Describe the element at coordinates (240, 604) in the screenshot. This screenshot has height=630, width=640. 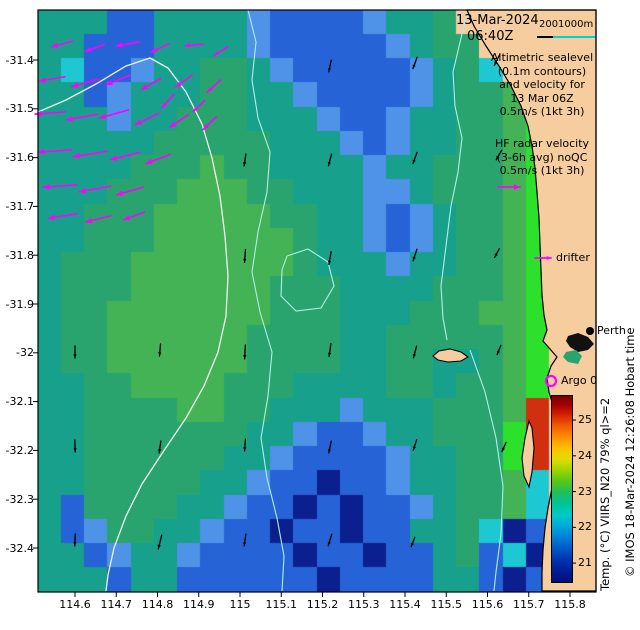
I see `x-tick-label: 115` at that location.